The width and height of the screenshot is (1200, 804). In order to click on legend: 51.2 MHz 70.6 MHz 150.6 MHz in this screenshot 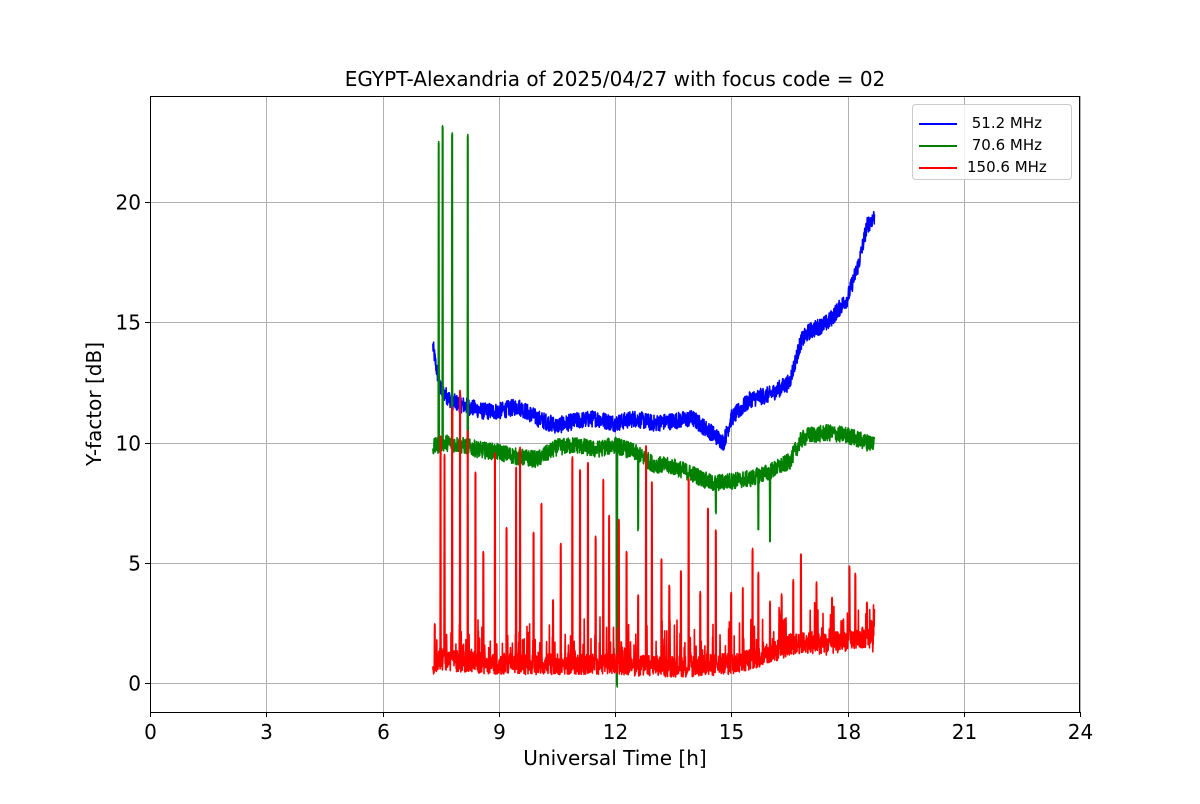, I will do `click(992, 142)`.